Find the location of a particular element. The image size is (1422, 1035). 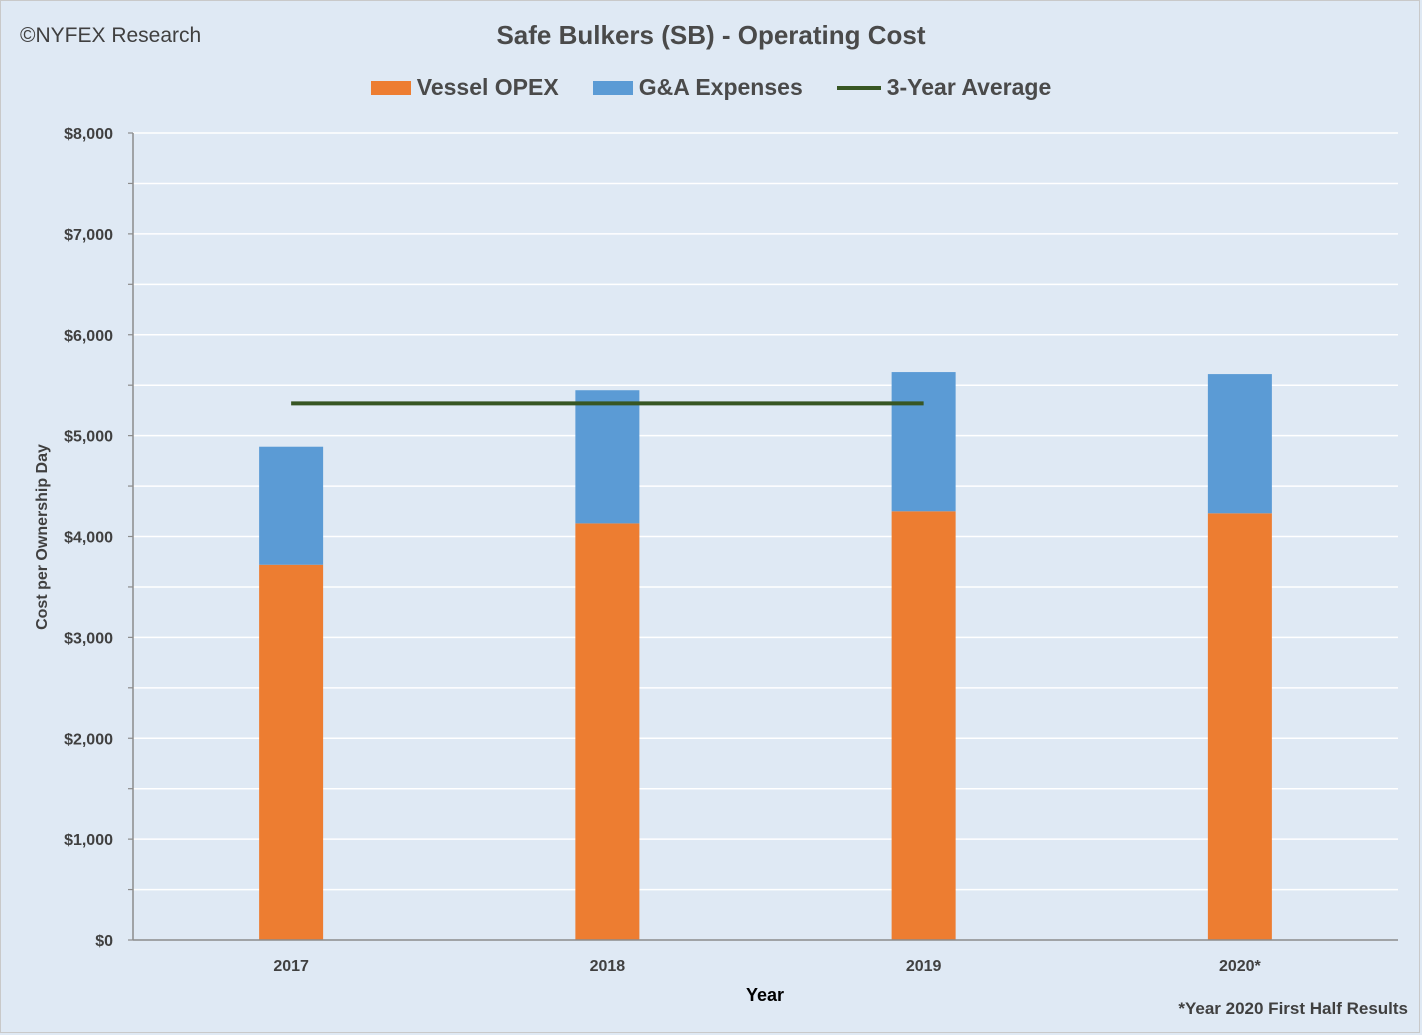

bar-g-a-expenses-2017 is located at coordinates (291, 505).